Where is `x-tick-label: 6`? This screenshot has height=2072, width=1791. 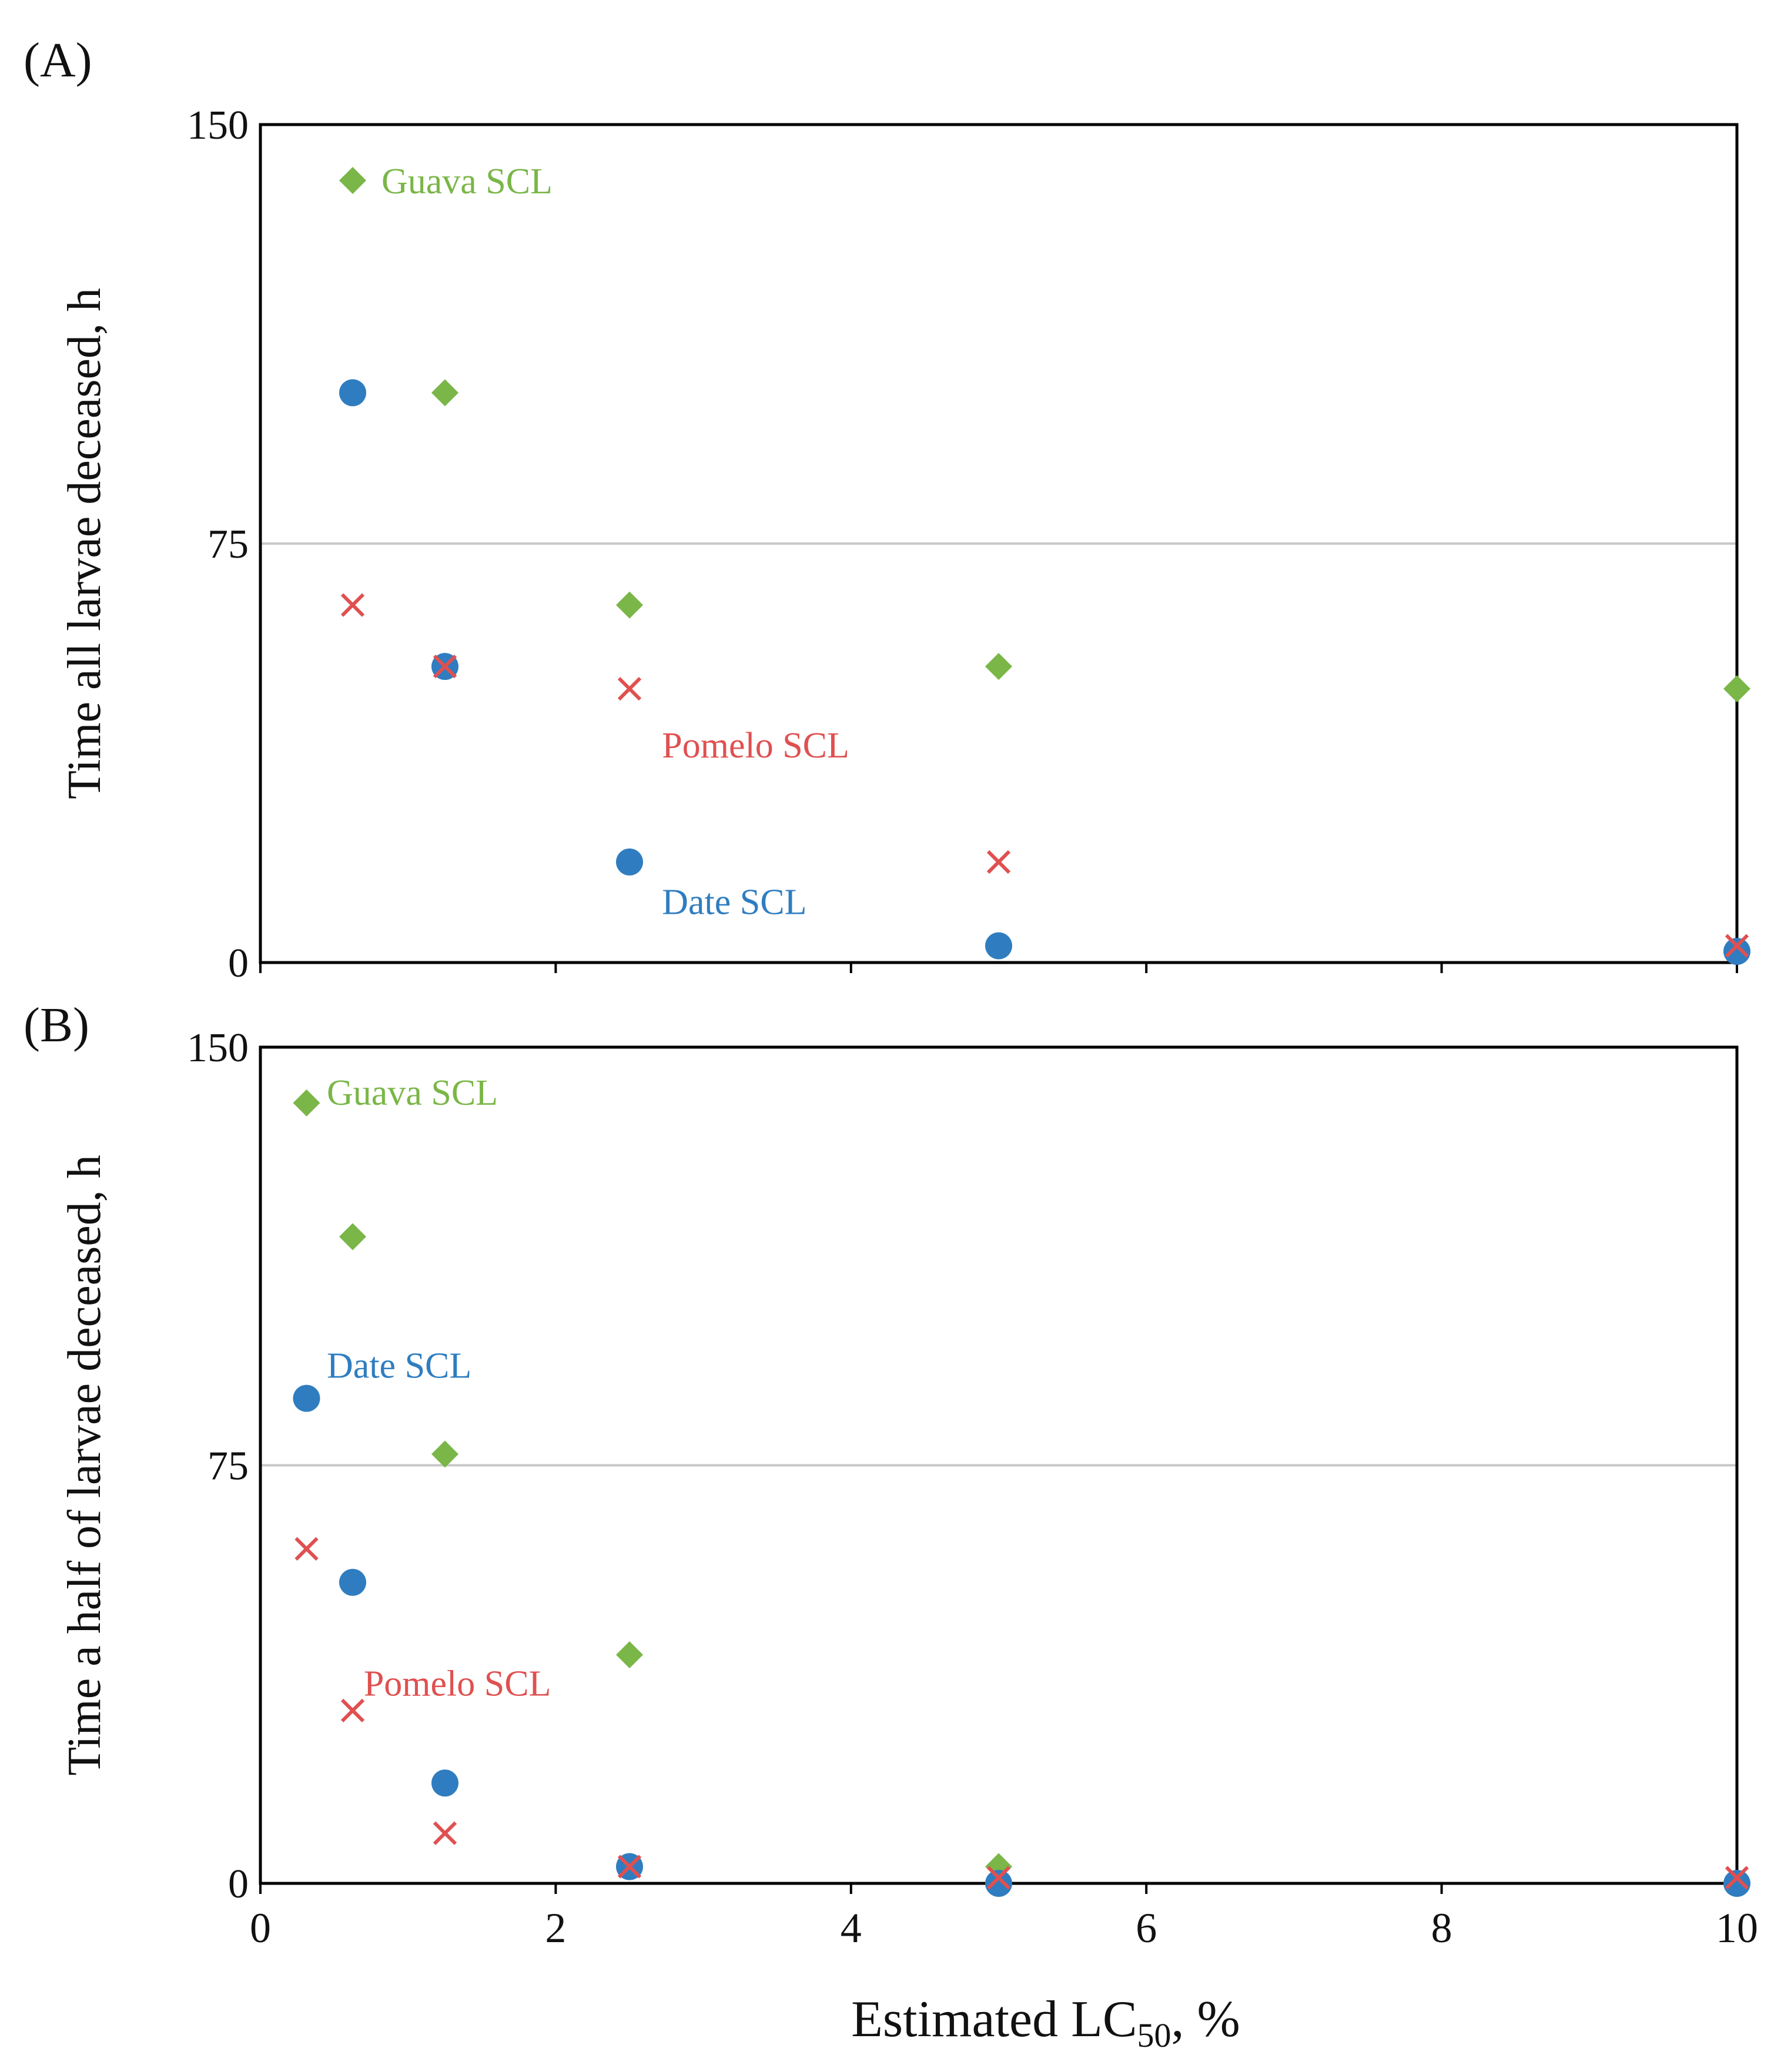 x-tick-label: 6 is located at coordinates (1146, 1929).